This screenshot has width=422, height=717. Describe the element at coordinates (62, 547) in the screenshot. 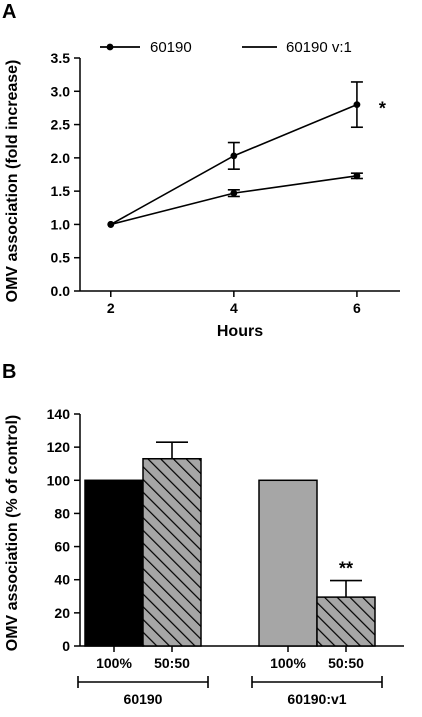

I see `y-tick-label-b: 60` at that location.